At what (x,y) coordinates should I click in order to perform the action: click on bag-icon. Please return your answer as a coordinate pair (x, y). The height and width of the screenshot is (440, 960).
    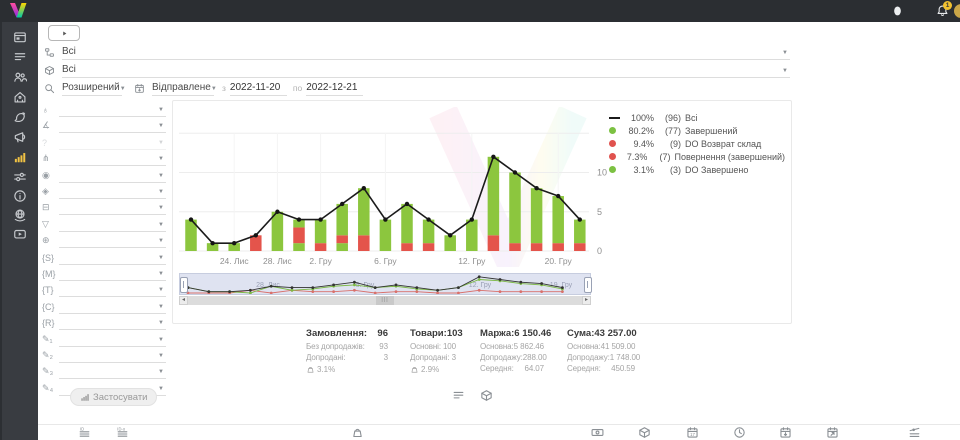
    Looking at the image, I should click on (357, 432).